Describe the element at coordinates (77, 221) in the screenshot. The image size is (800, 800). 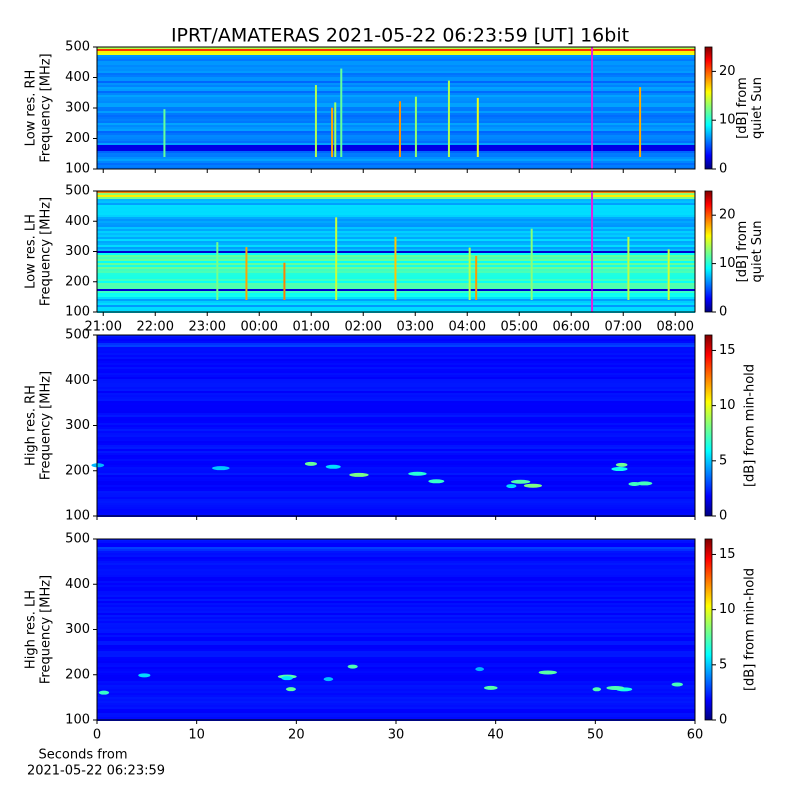
I see `y-tick-label: 400` at that location.